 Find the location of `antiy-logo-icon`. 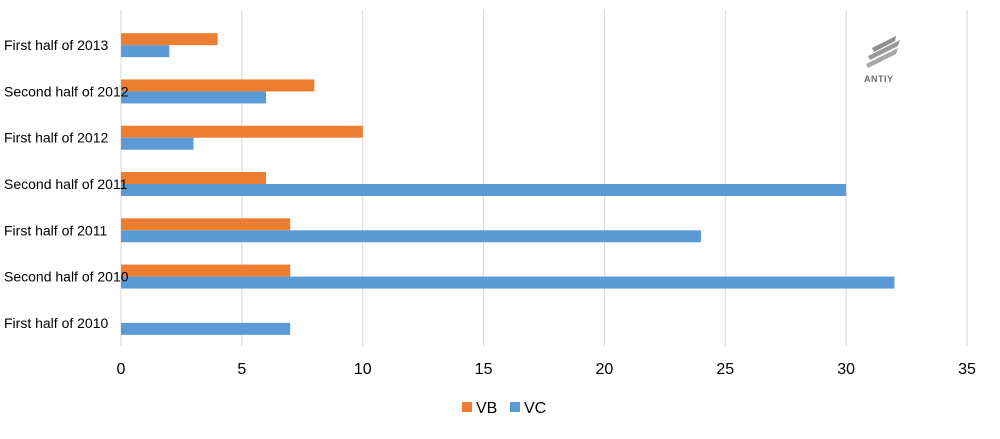

antiy-logo-icon is located at coordinates (883, 52).